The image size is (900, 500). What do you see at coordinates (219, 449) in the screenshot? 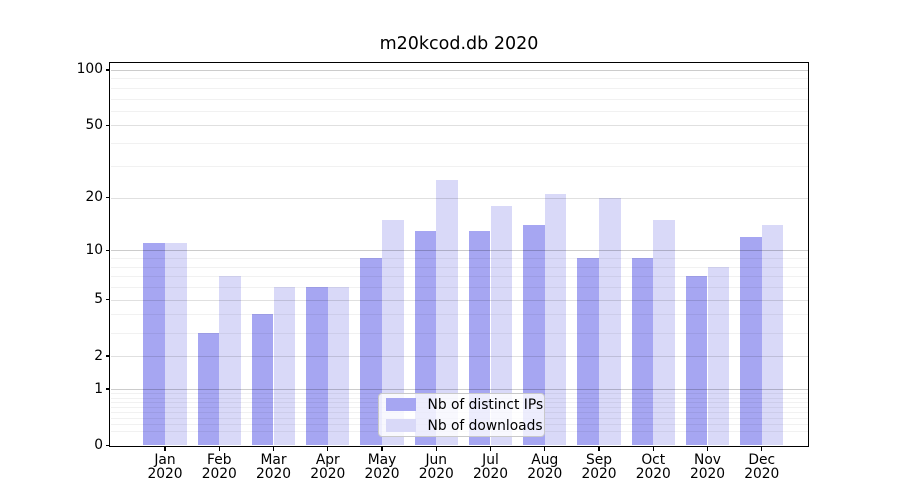
I see `x-tick-mark-feb` at bounding box center [219, 449].